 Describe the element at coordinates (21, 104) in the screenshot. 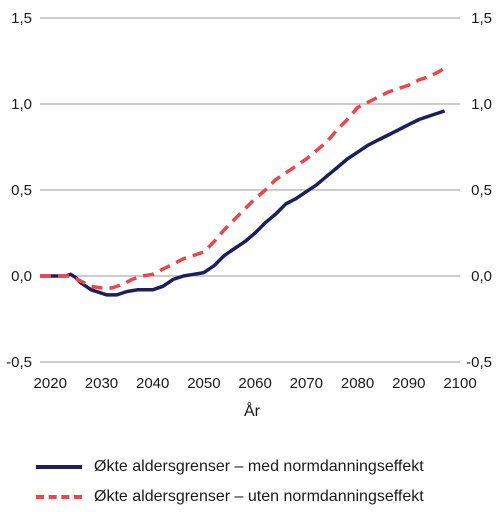

I see `y-tick-label-left: 1,0` at that location.